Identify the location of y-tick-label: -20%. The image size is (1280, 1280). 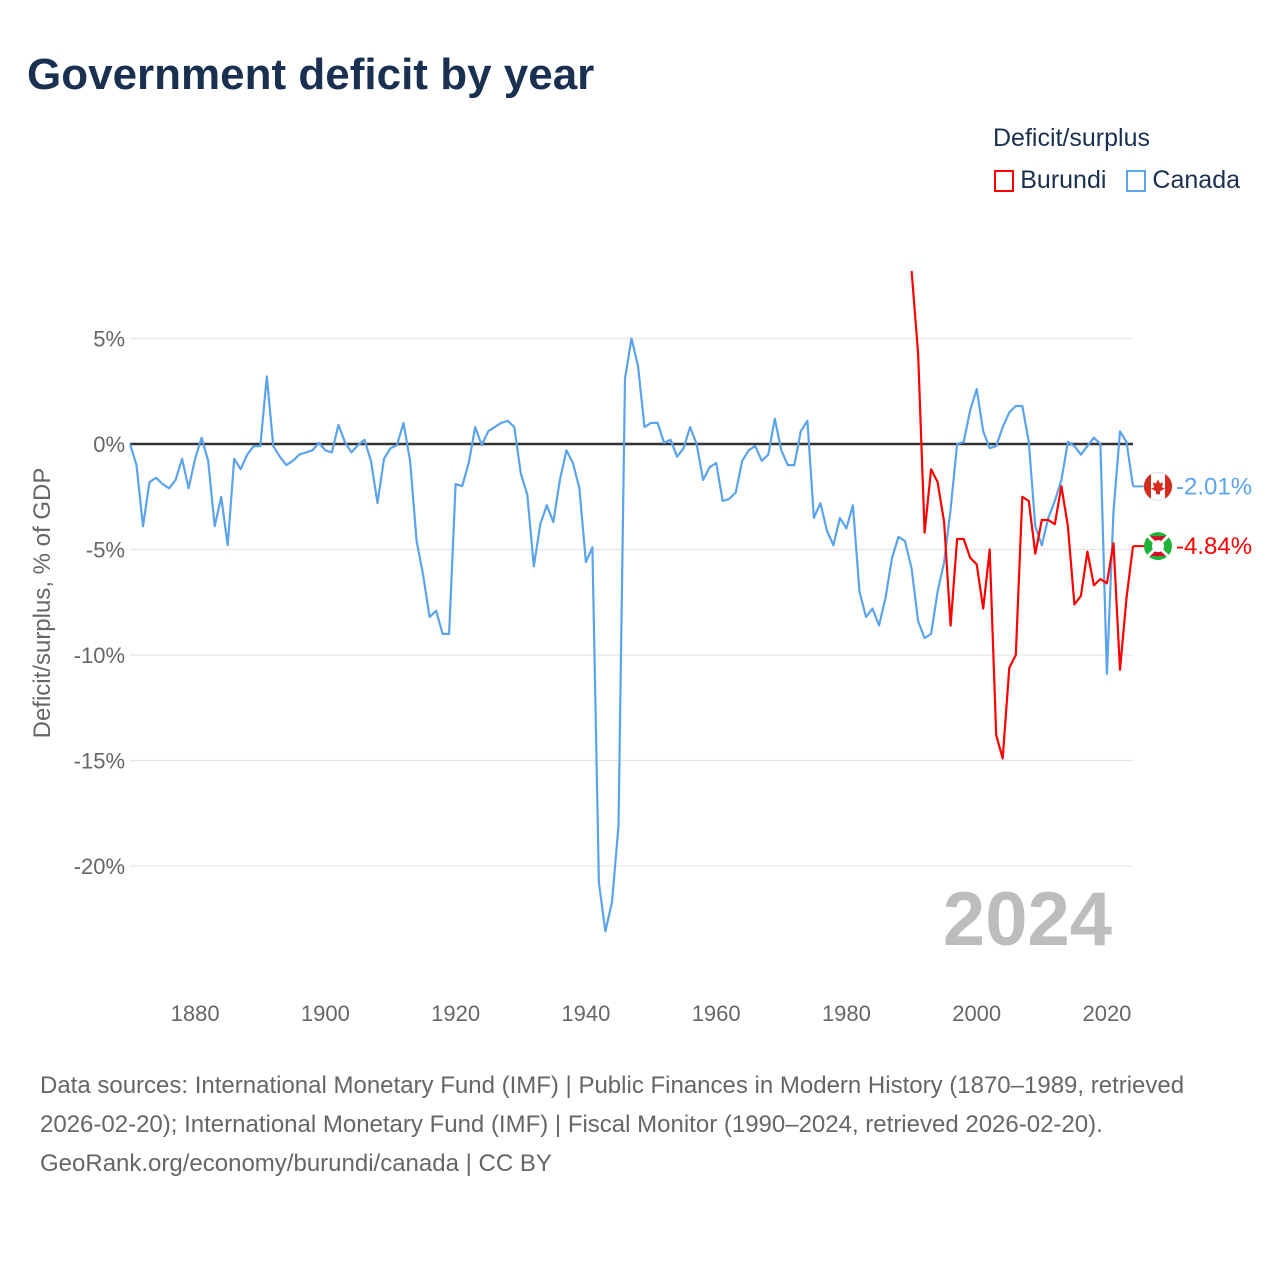
(99, 866).